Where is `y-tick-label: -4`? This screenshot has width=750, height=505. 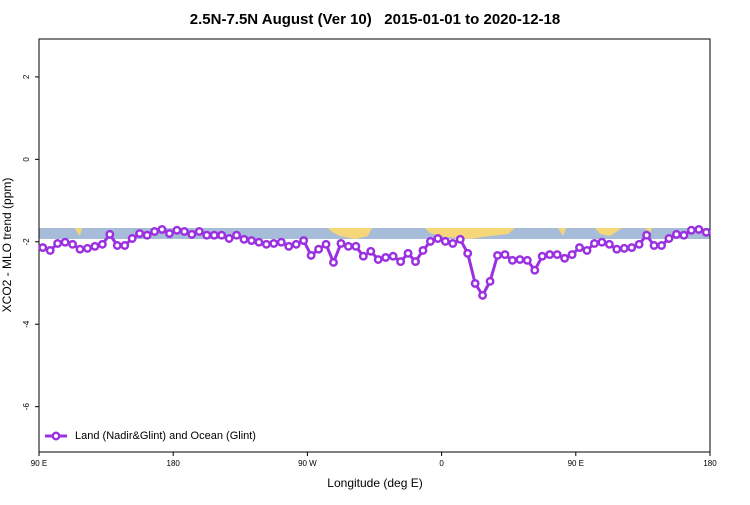
y-tick-label: -4 is located at coordinates (26, 324).